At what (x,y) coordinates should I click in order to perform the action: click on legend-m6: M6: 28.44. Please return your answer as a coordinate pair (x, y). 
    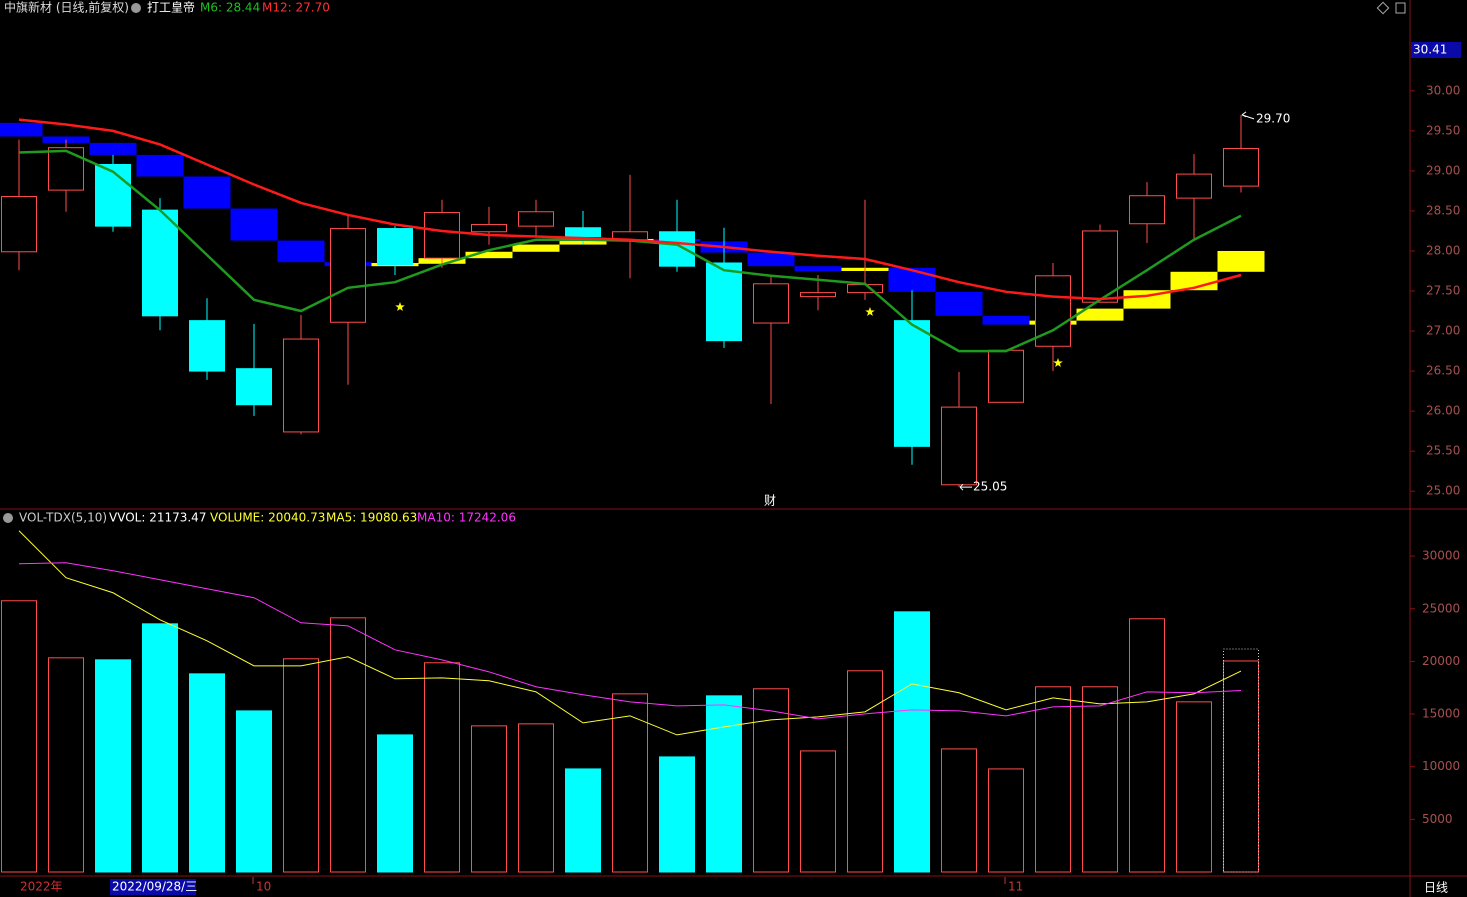
    Looking at the image, I should click on (230, 8).